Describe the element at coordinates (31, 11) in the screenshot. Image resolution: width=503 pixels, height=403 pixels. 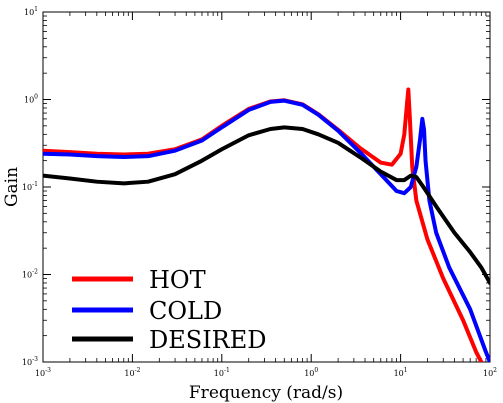
I see `y-tick-label: 10¹` at that location.